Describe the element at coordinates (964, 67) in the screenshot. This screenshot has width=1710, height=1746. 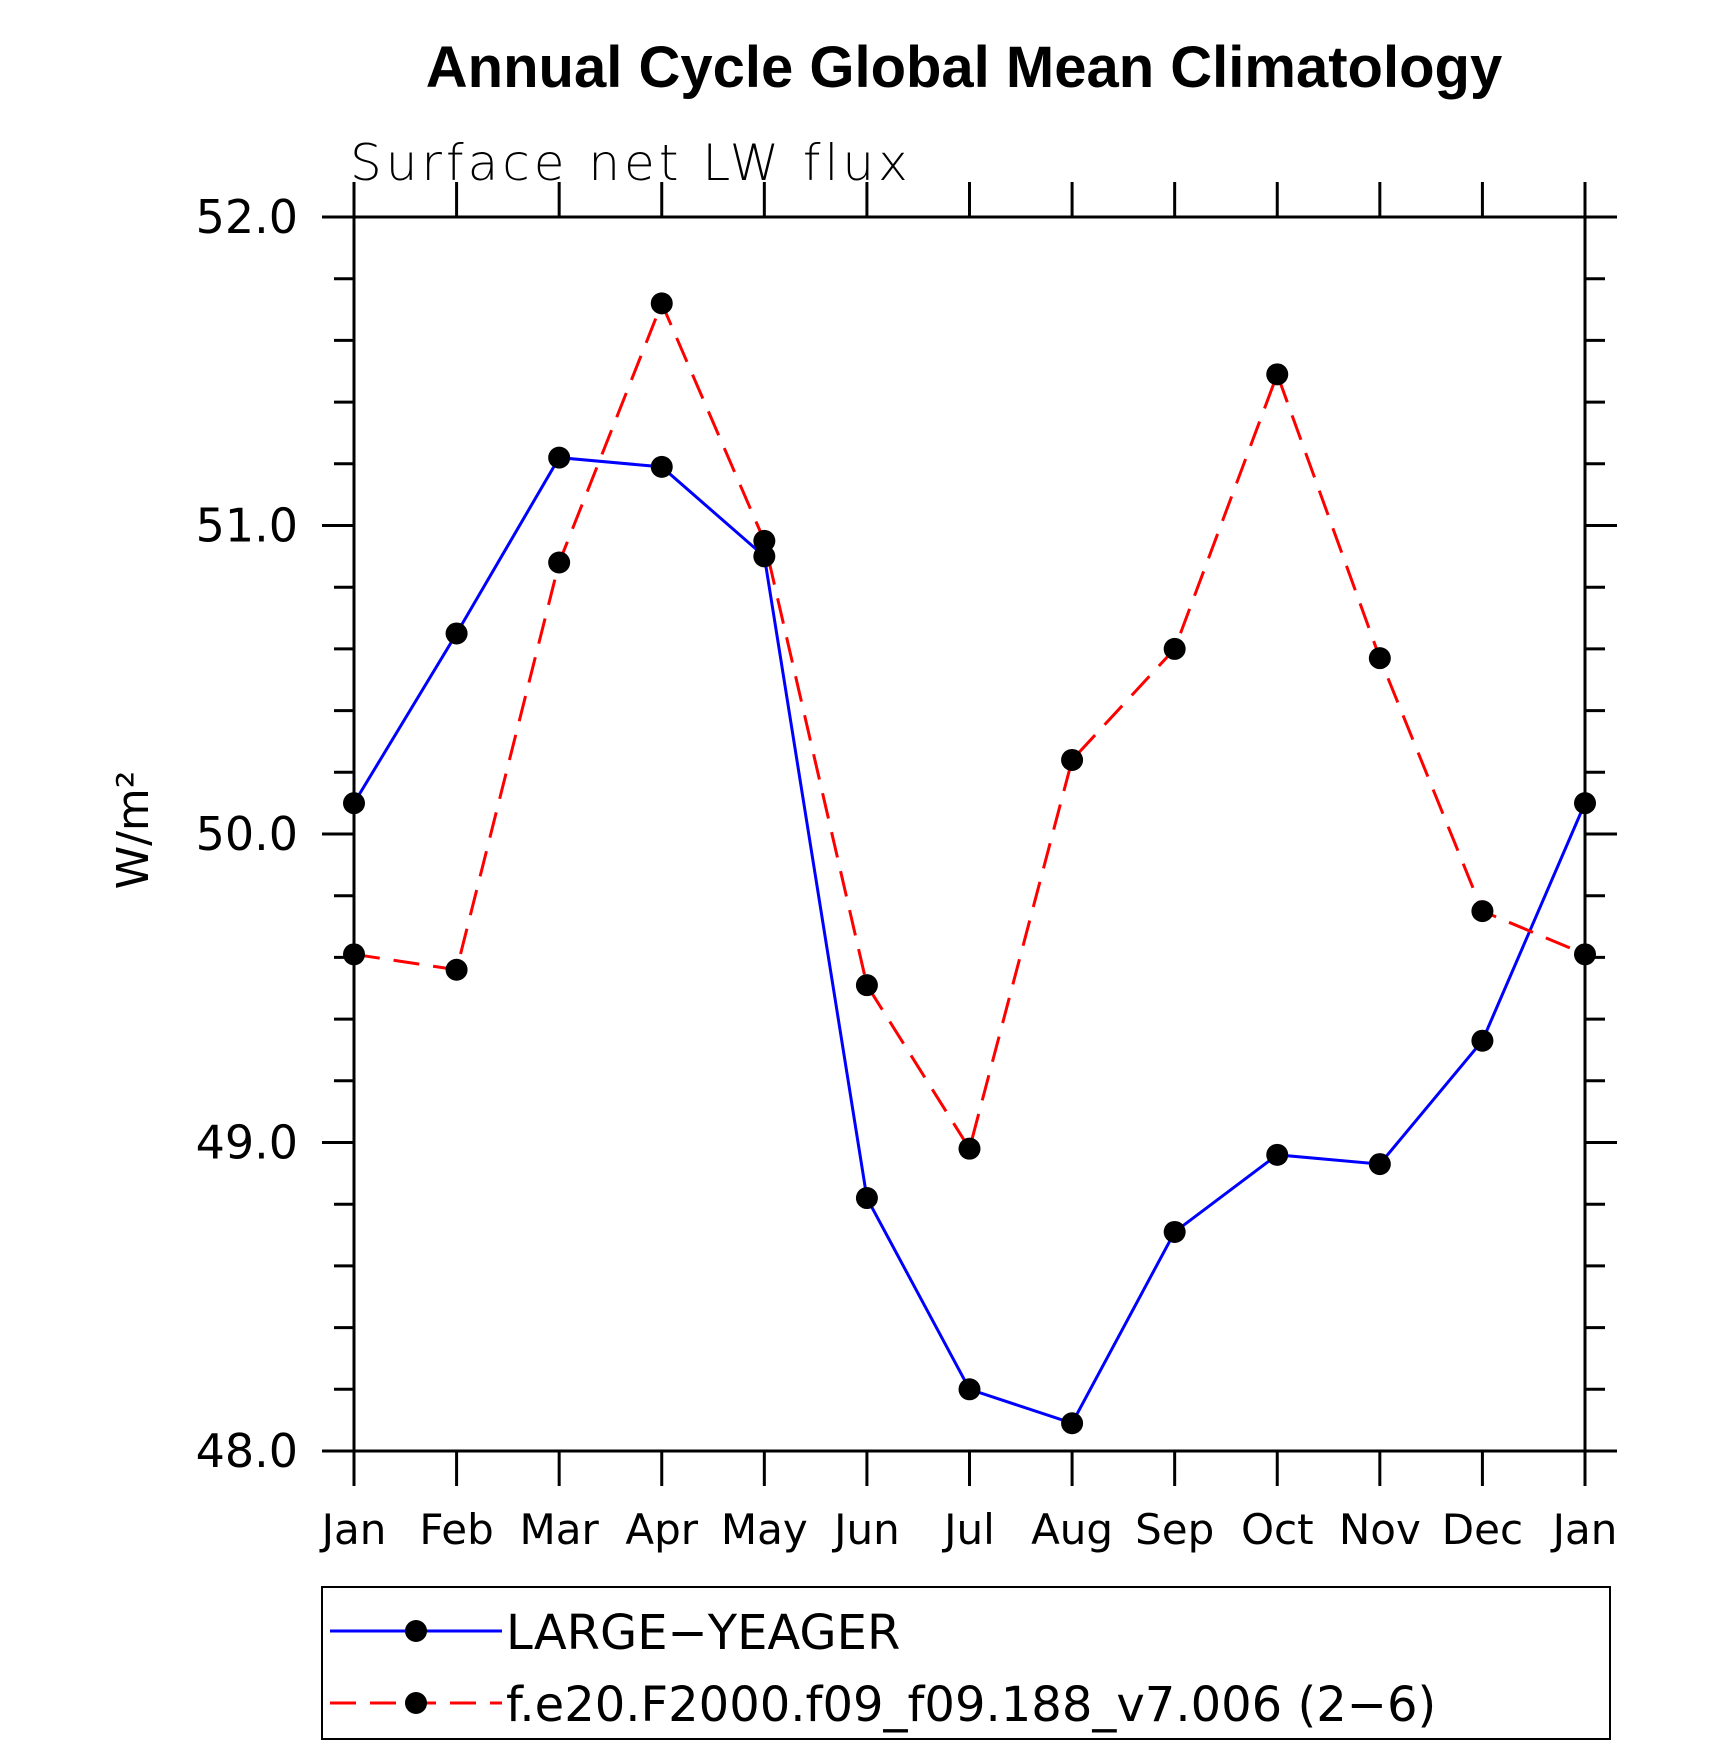
I see `chart-title: Annual Cycle Global Mean Climatology` at that location.